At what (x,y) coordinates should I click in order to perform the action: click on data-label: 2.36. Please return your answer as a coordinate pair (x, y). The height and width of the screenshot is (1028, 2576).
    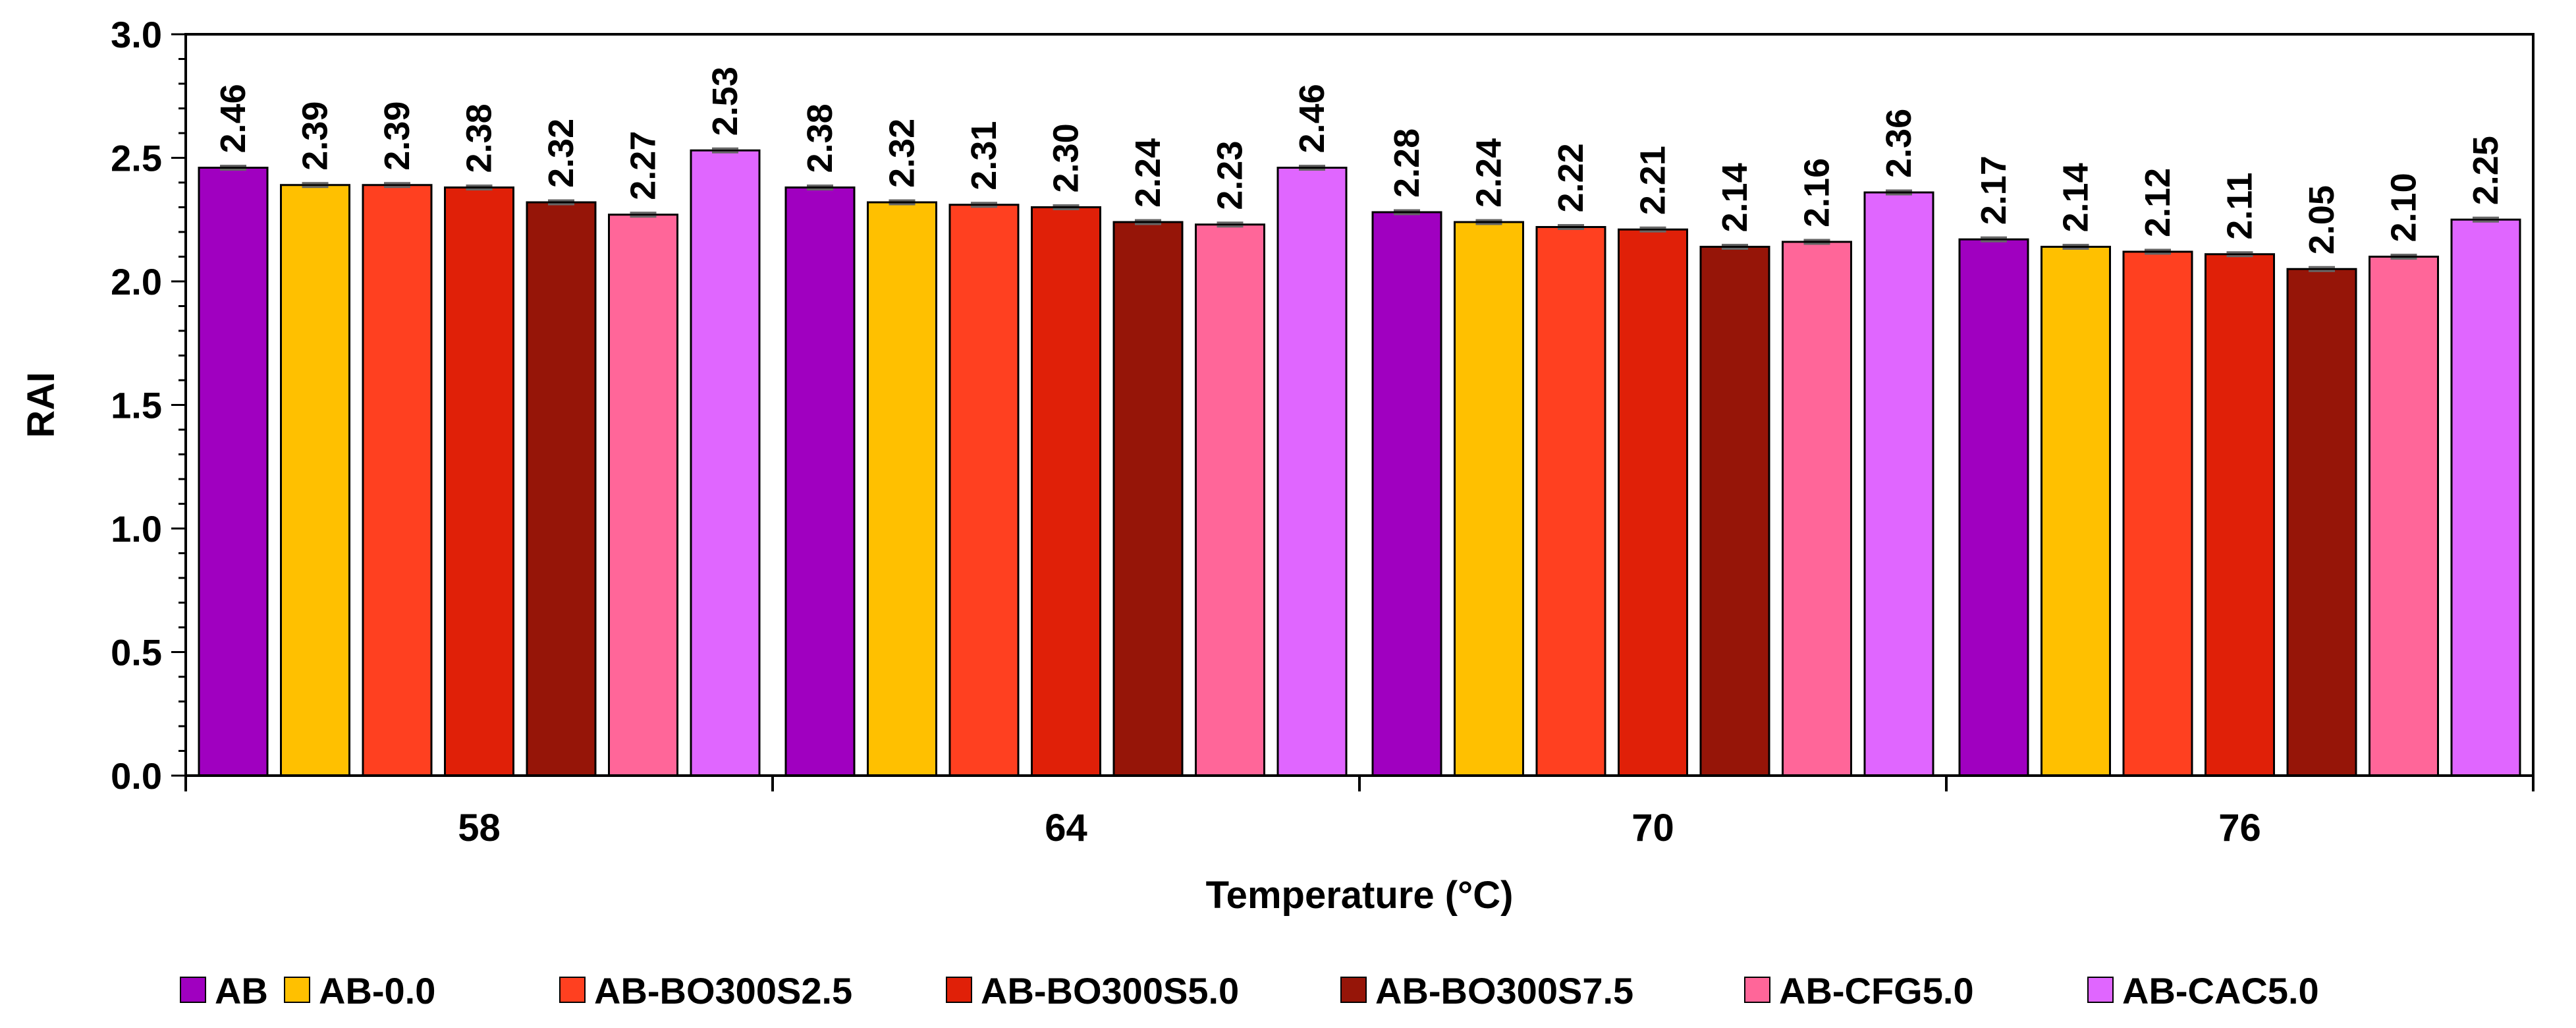
    Looking at the image, I should click on (1899, 143).